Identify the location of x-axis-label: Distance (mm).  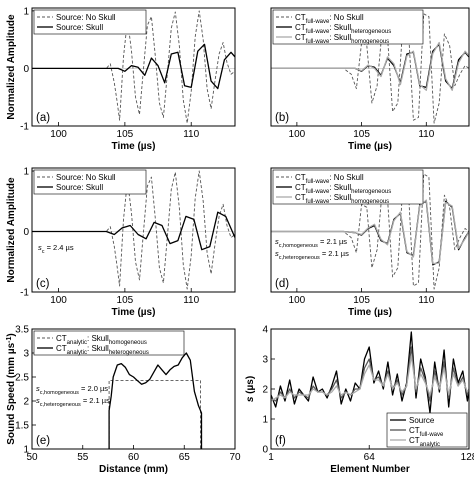
(133, 469).